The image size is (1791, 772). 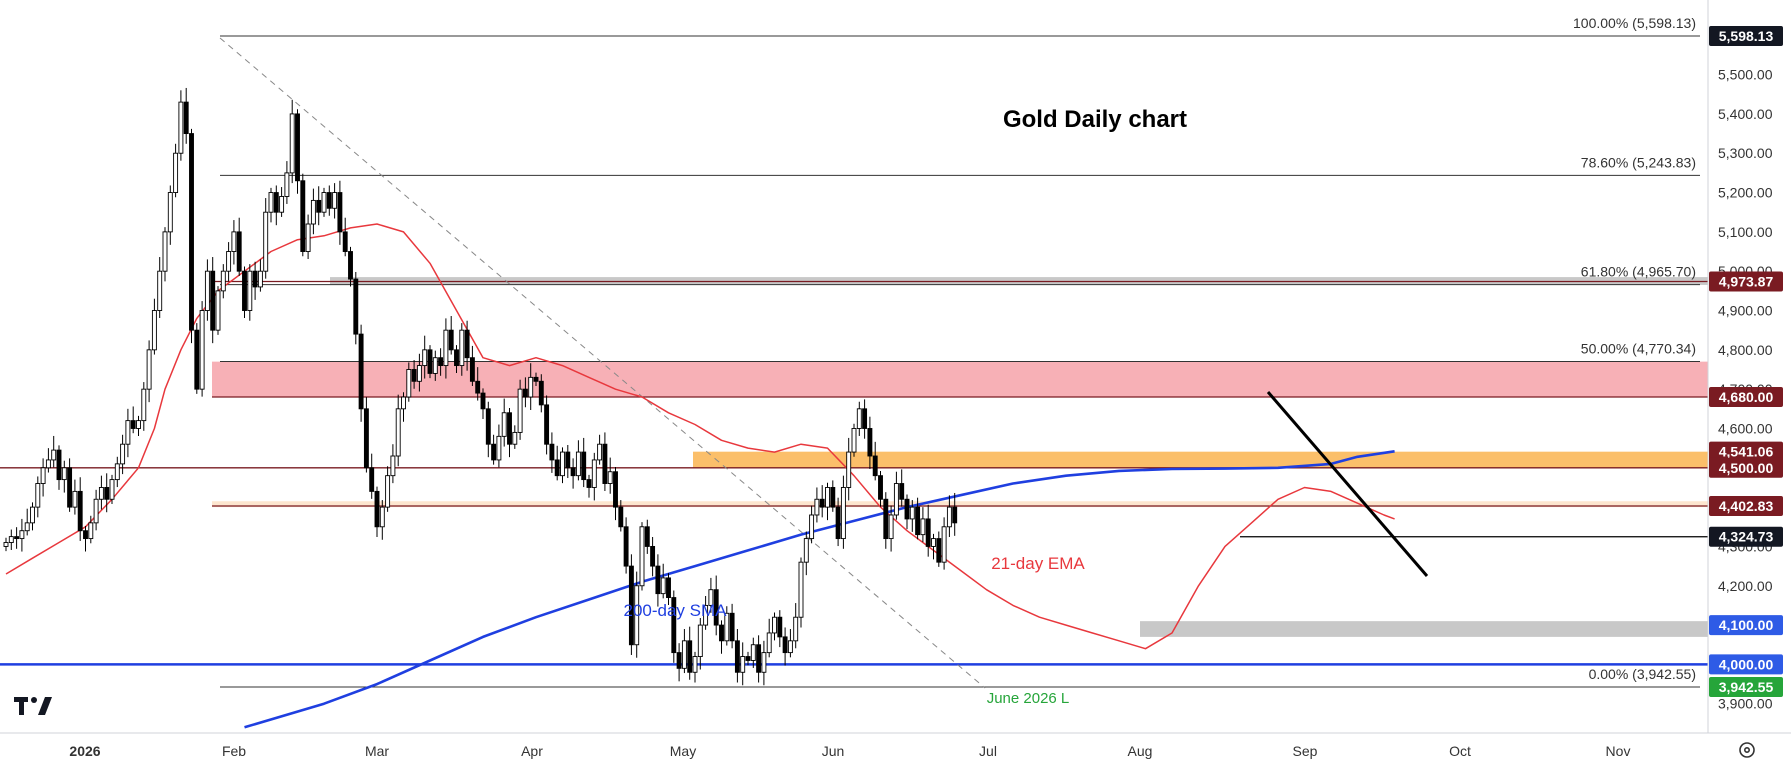 I want to click on sma-annotation: 200-day SMA, so click(x=676, y=610).